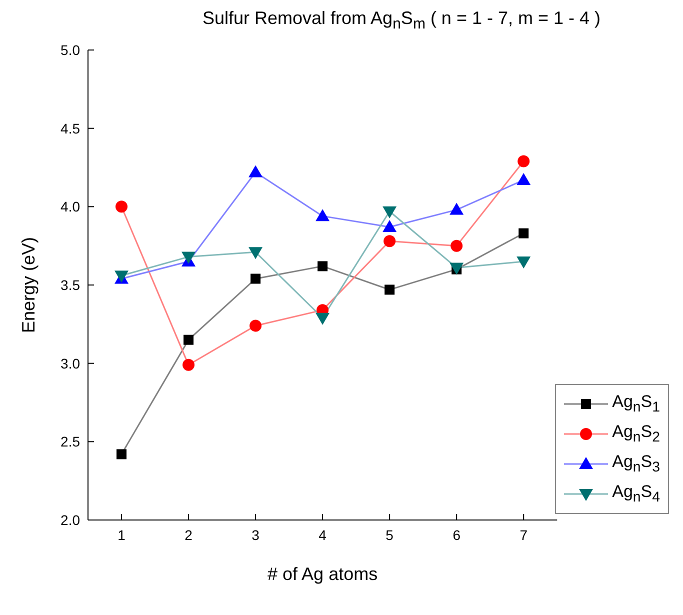 The width and height of the screenshot is (683, 615). Describe the element at coordinates (70, 128) in the screenshot. I see `y-tick-label: 4.5` at that location.